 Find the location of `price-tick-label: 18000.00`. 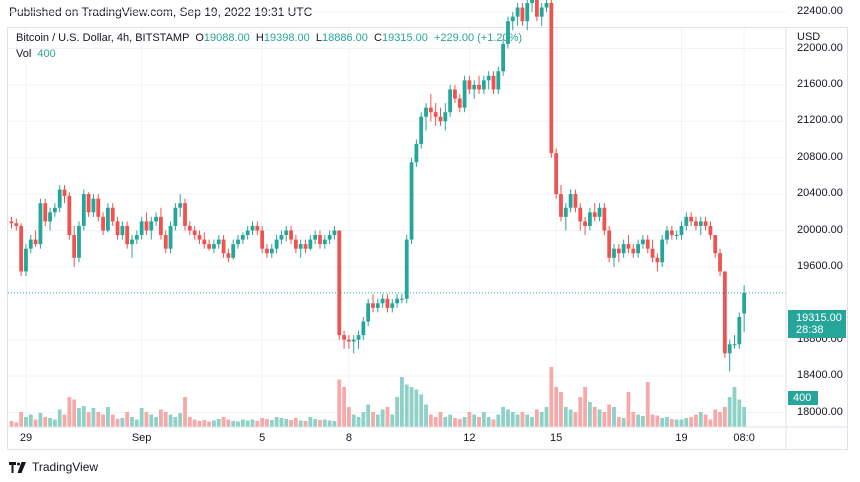

price-tick-label: 18000.00 is located at coordinates (820, 411).